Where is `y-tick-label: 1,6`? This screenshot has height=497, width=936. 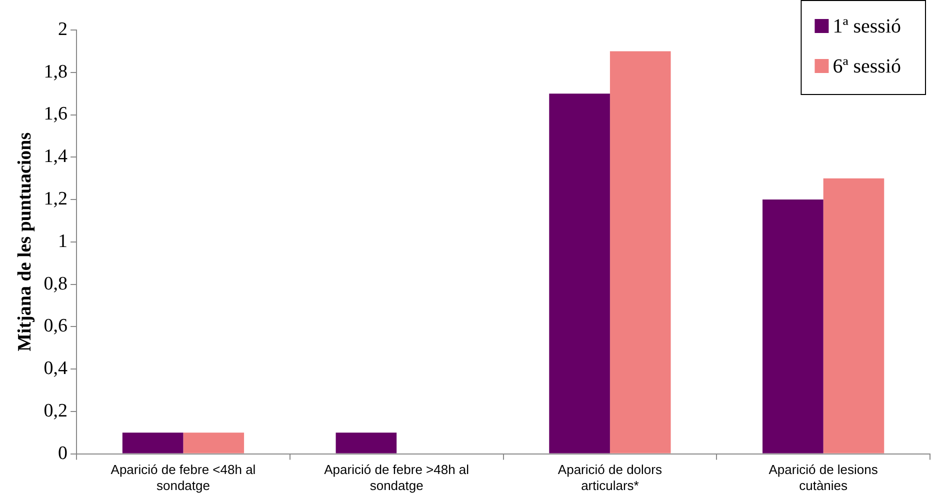
y-tick-label: 1,6 is located at coordinates (56, 114).